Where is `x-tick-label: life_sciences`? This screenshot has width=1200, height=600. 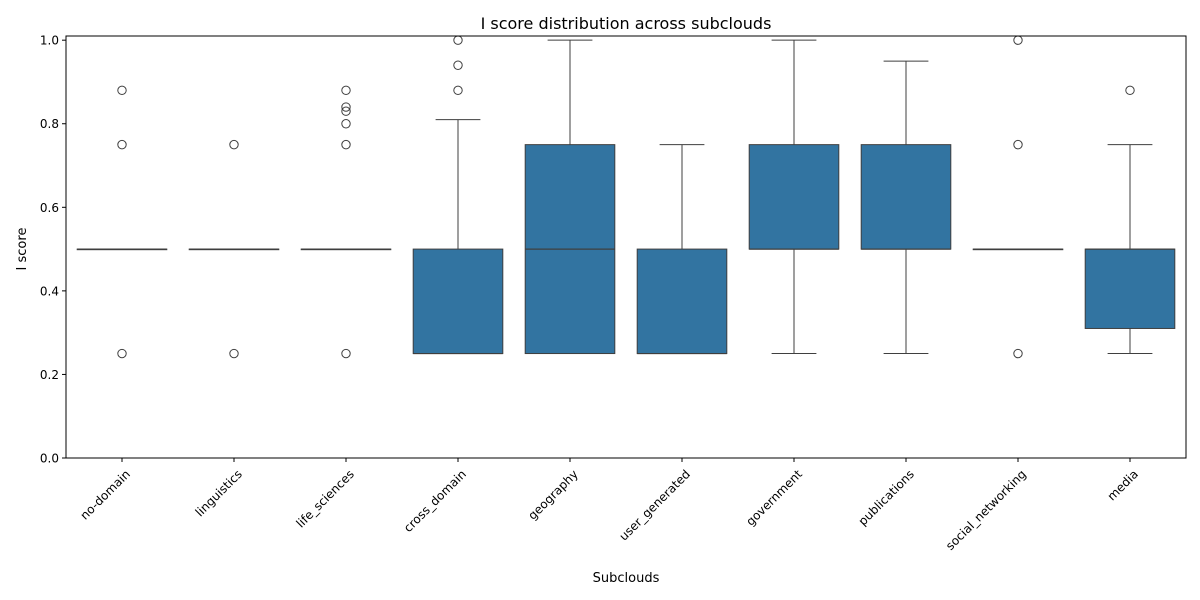
x-tick-label: life_sciences is located at coordinates (325, 498).